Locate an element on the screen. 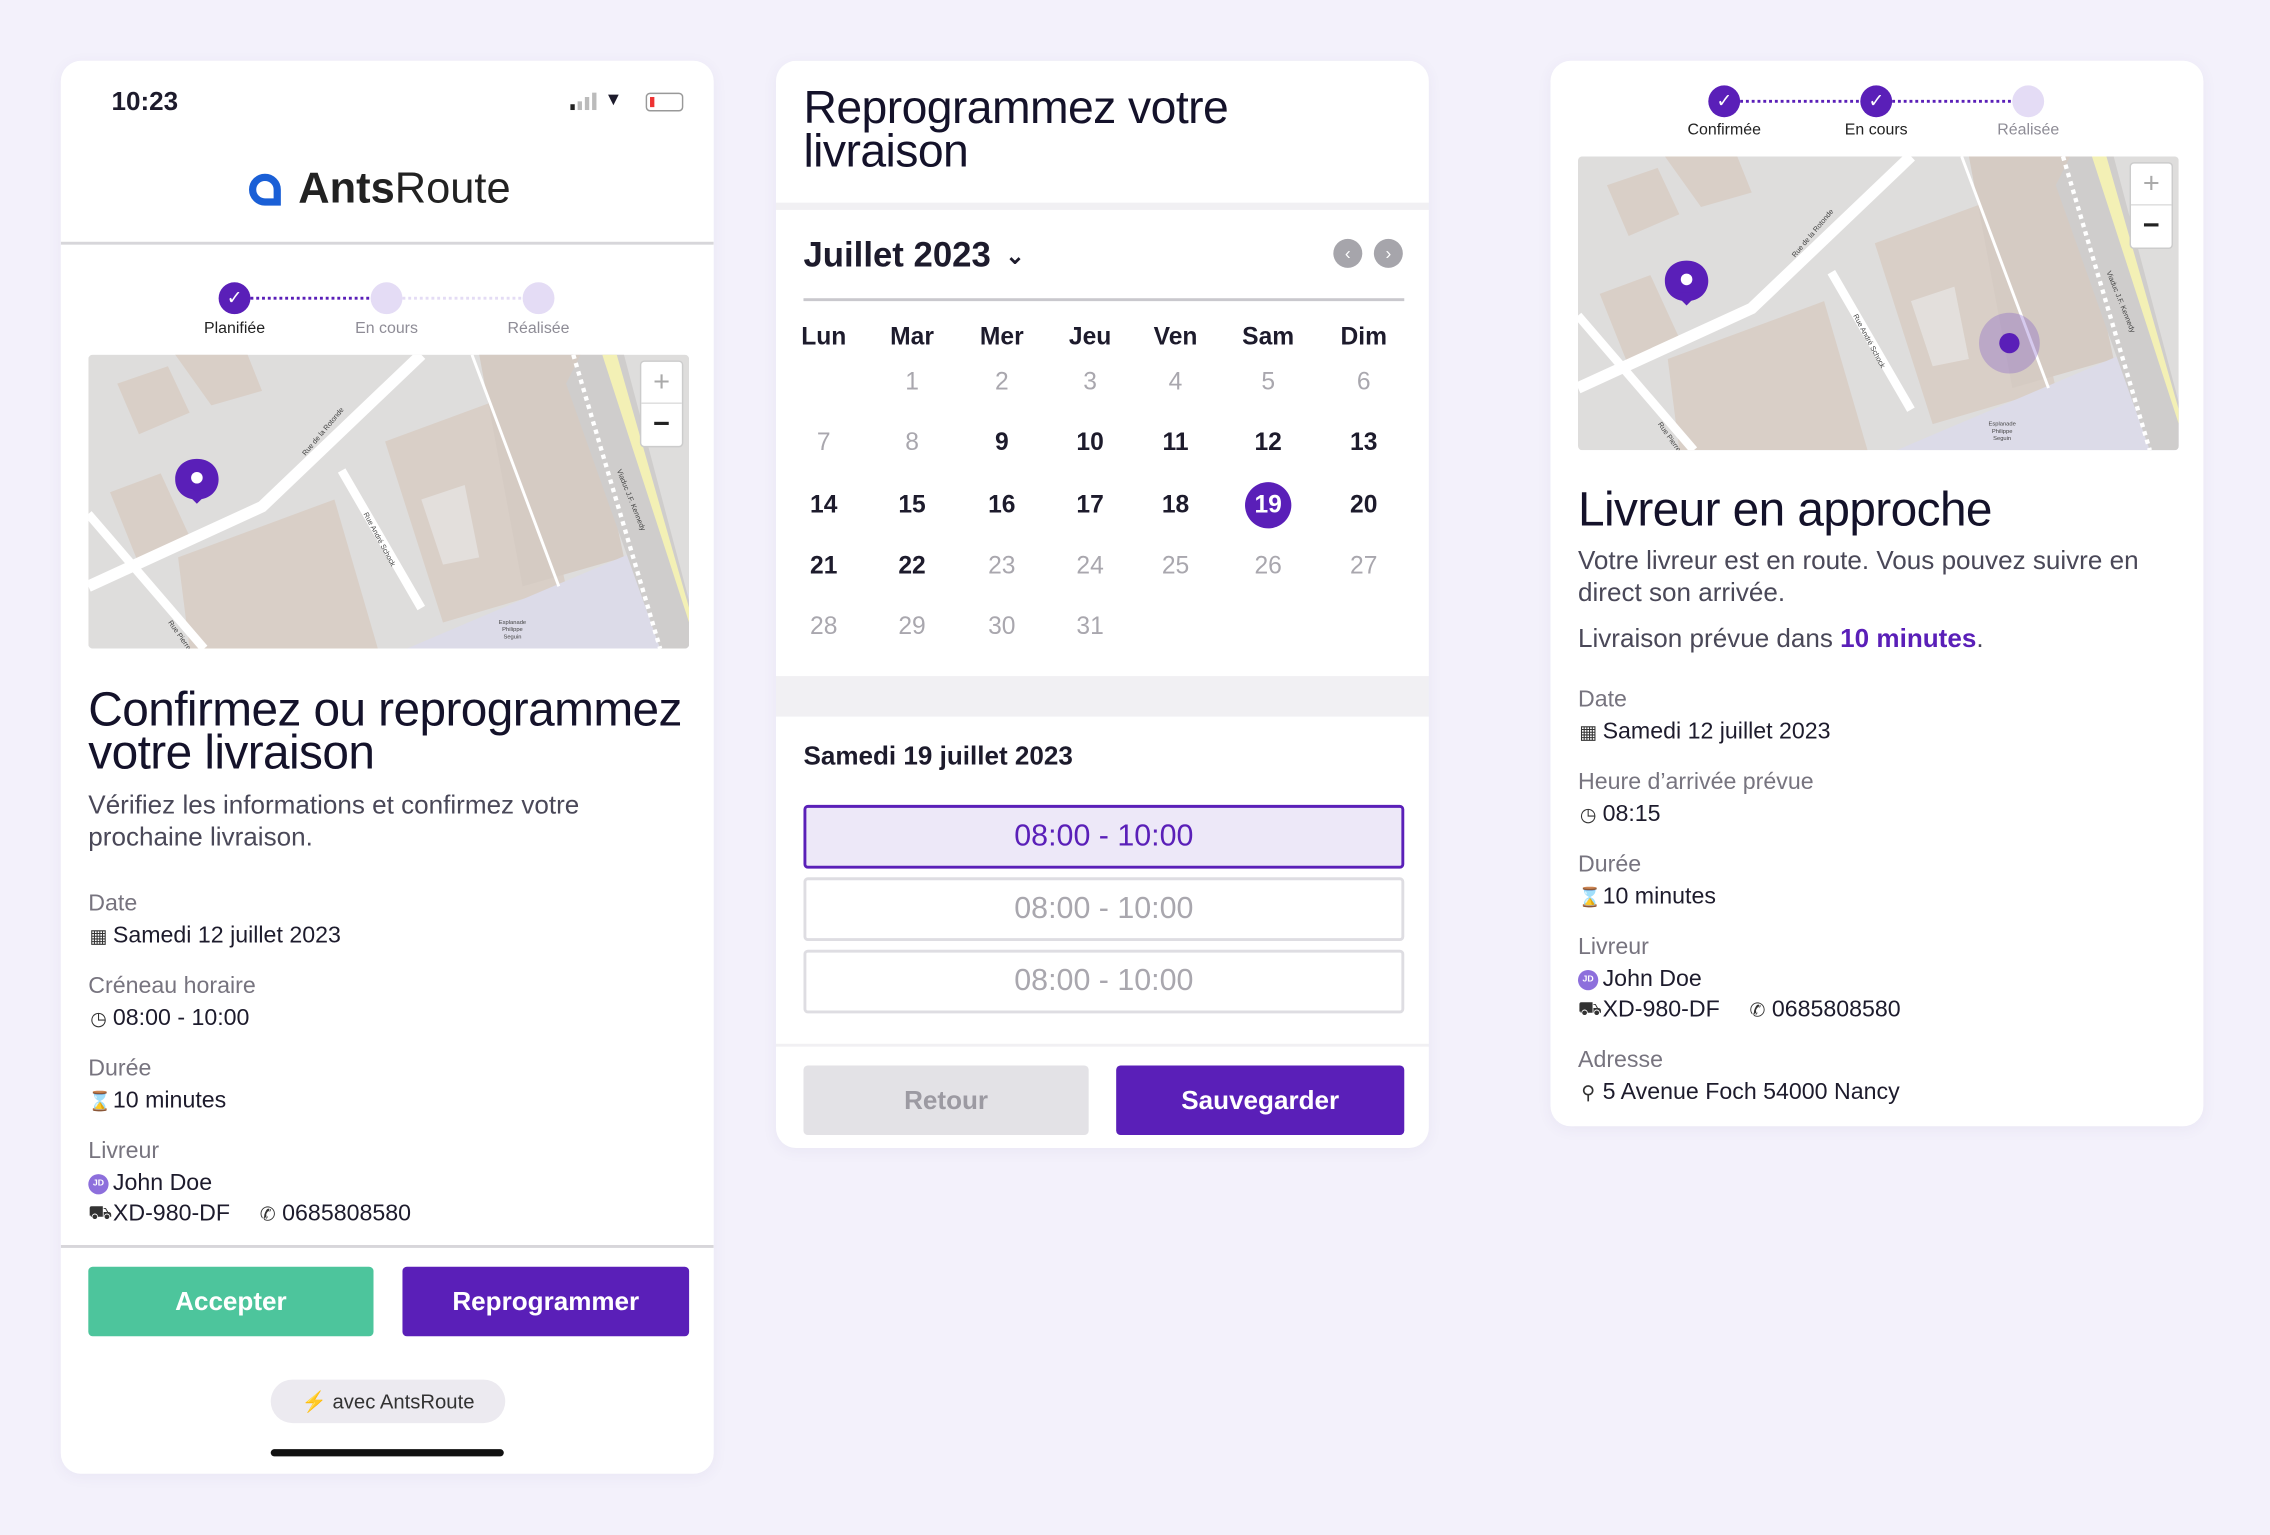 The image size is (2270, 1535). calendar-day: 10 is located at coordinates (1090, 442).